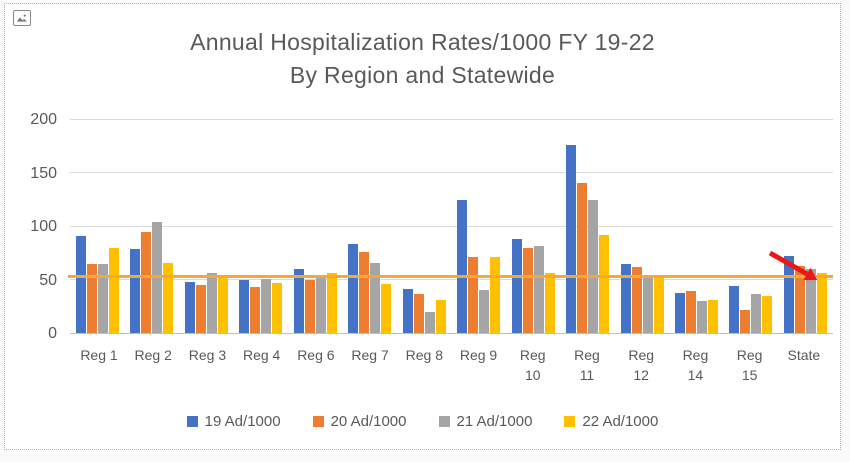 The width and height of the screenshot is (850, 462). I want to click on x-axis-label: Reg 14, so click(695, 365).